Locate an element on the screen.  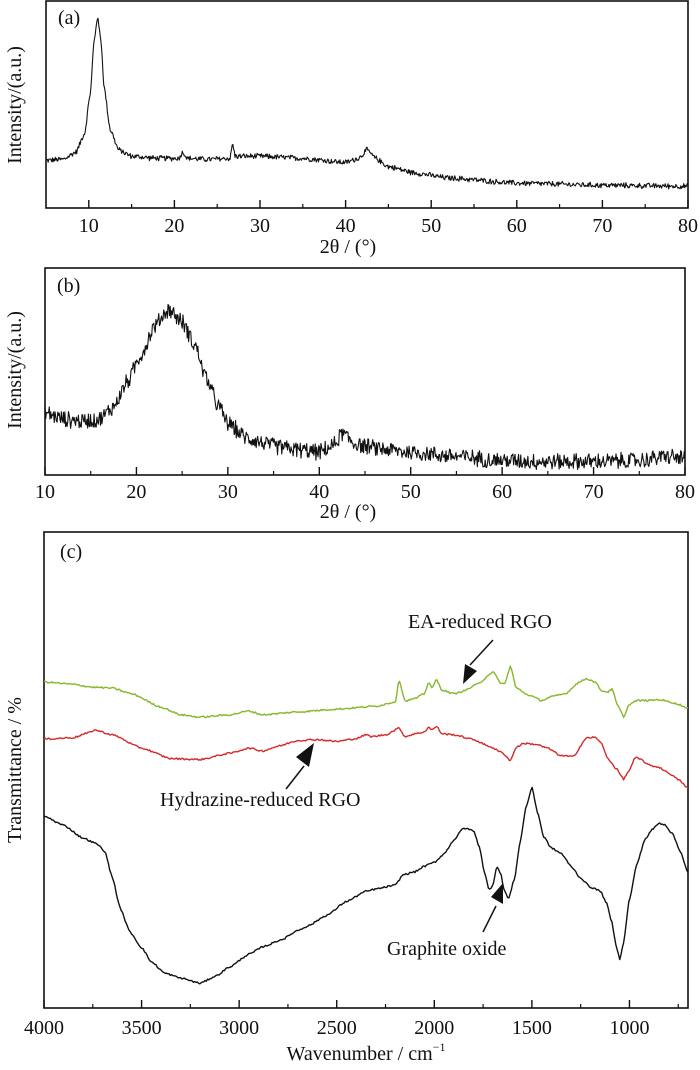
x-tick-label: 3000 is located at coordinates (239, 1028).